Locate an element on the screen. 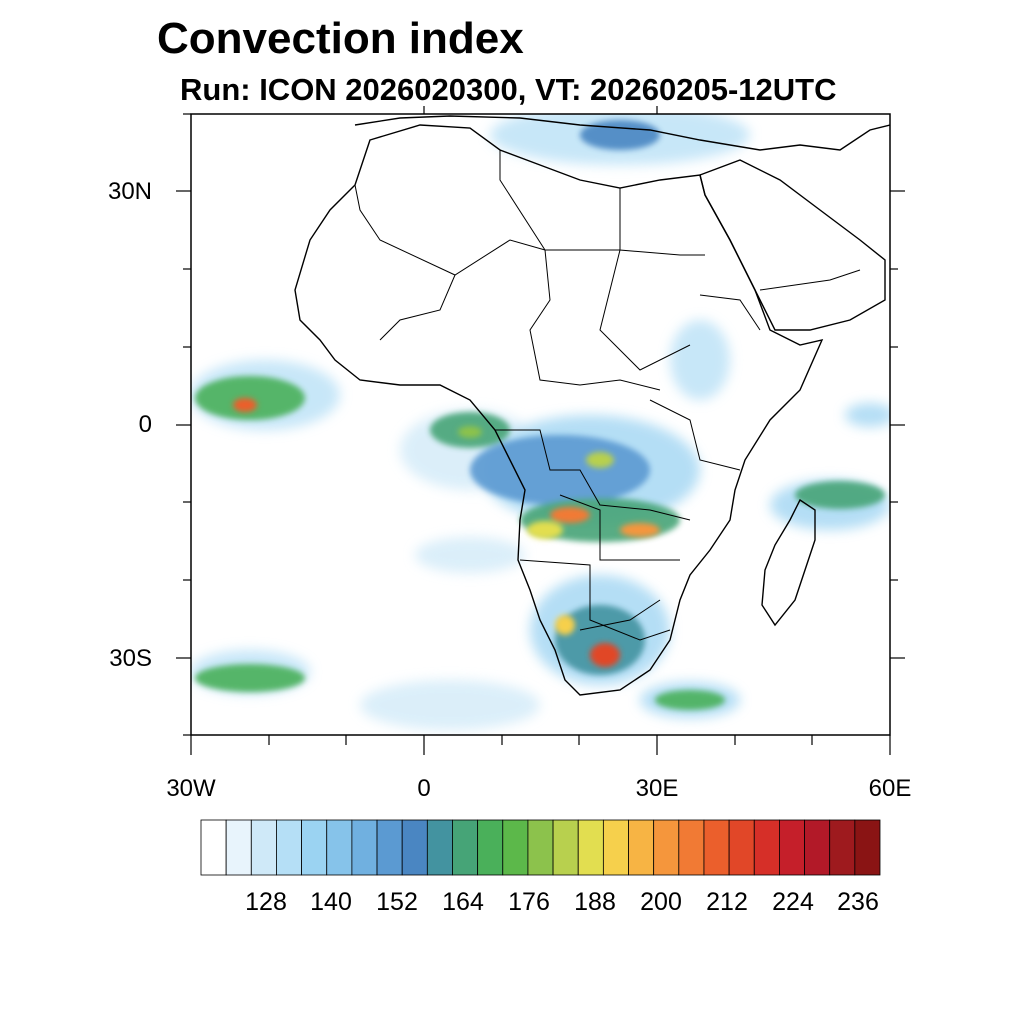  colorbar-label-0: 128 is located at coordinates (266, 902).